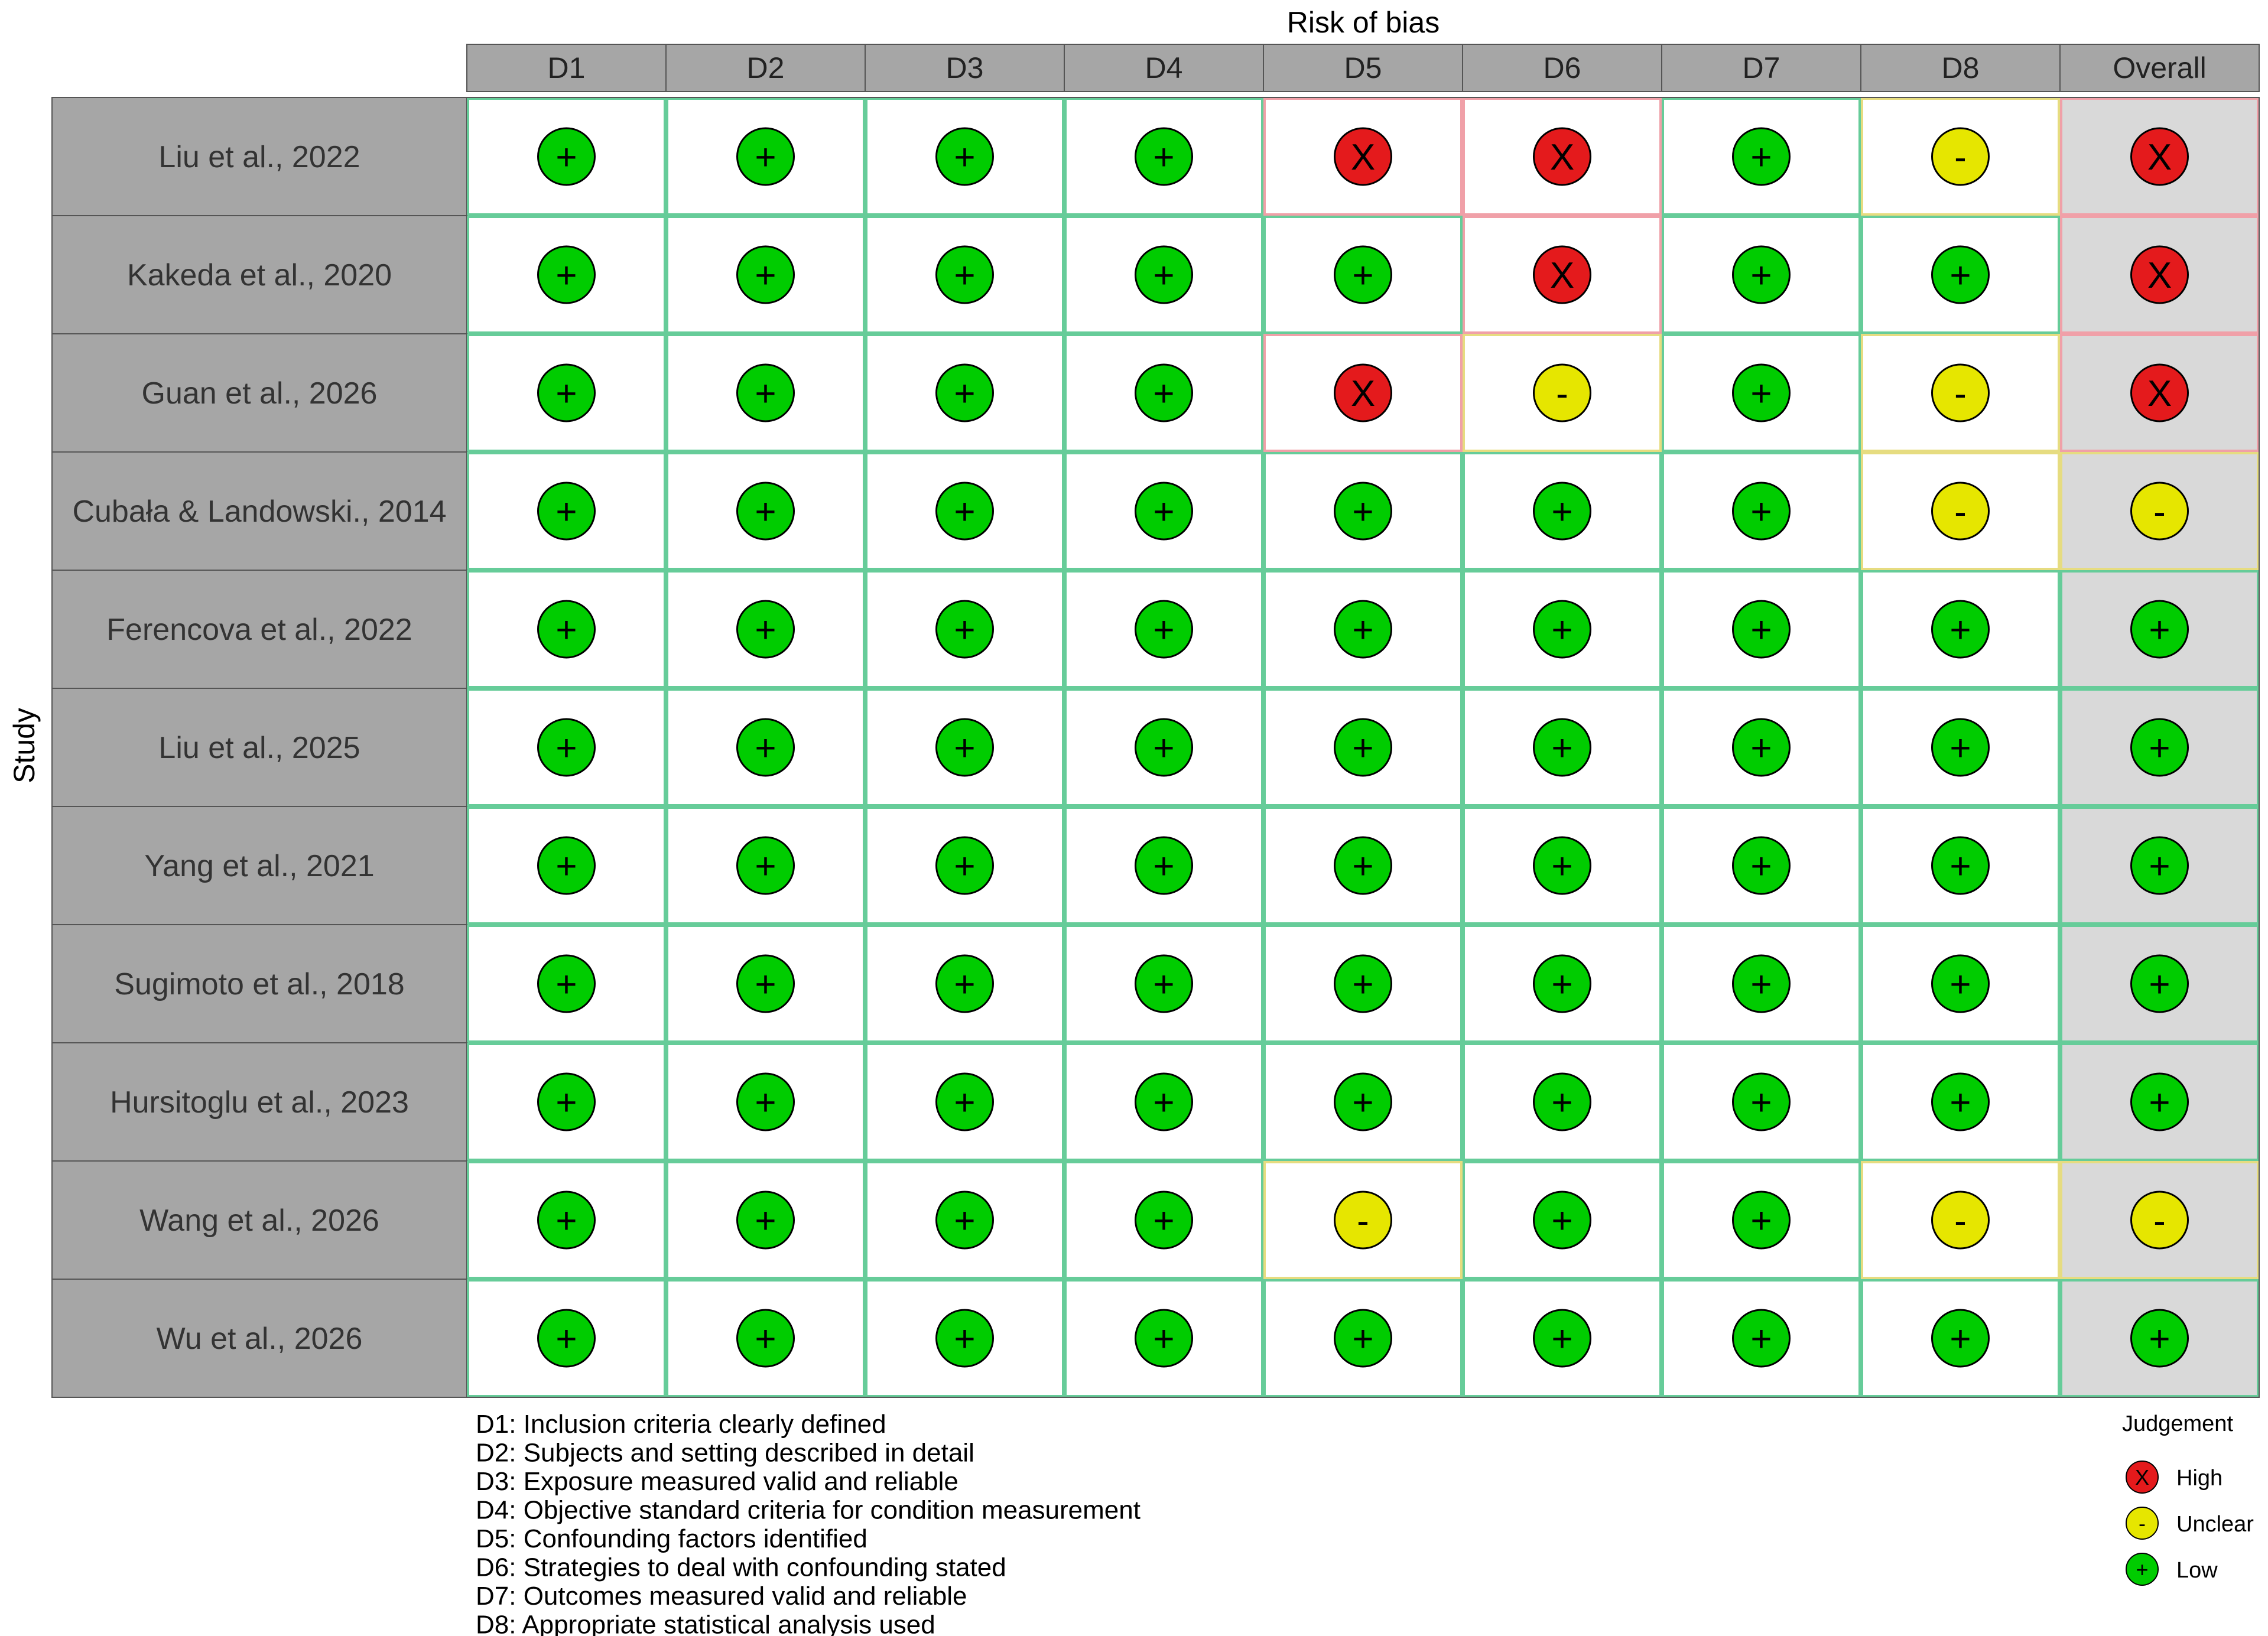 The height and width of the screenshot is (1636, 2268). Describe the element at coordinates (259, 630) in the screenshot. I see `study-label: Ferencova et al., 2022` at that location.